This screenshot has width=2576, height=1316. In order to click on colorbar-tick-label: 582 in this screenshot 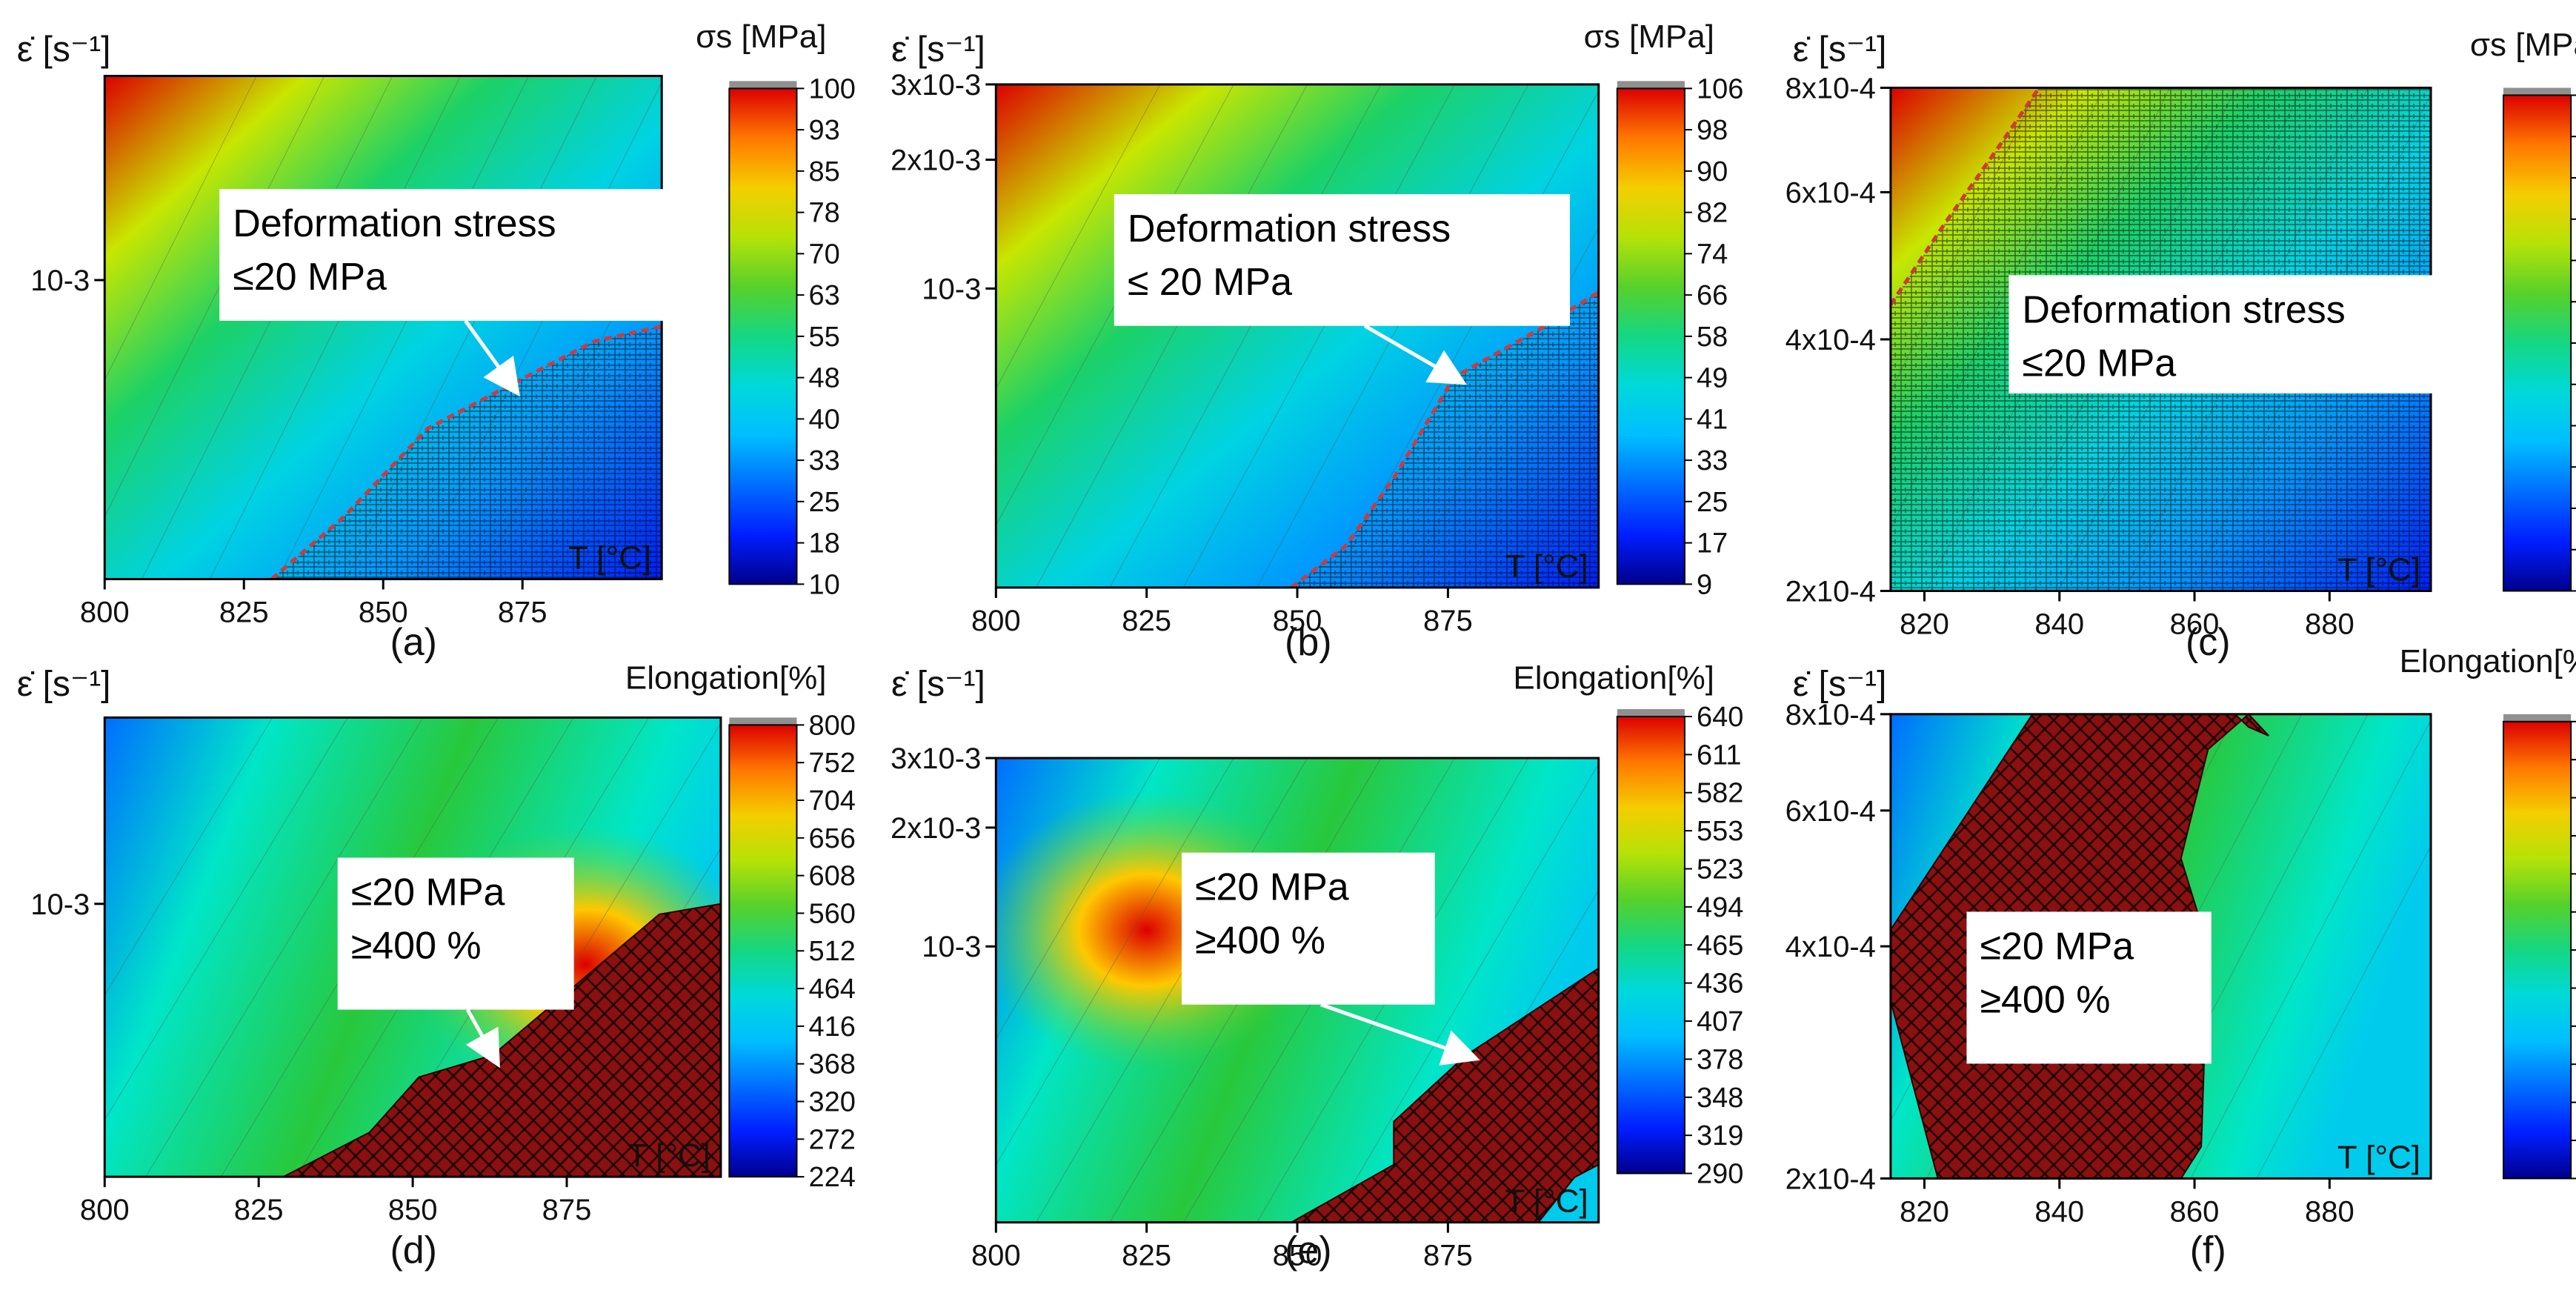, I will do `click(1720, 793)`.